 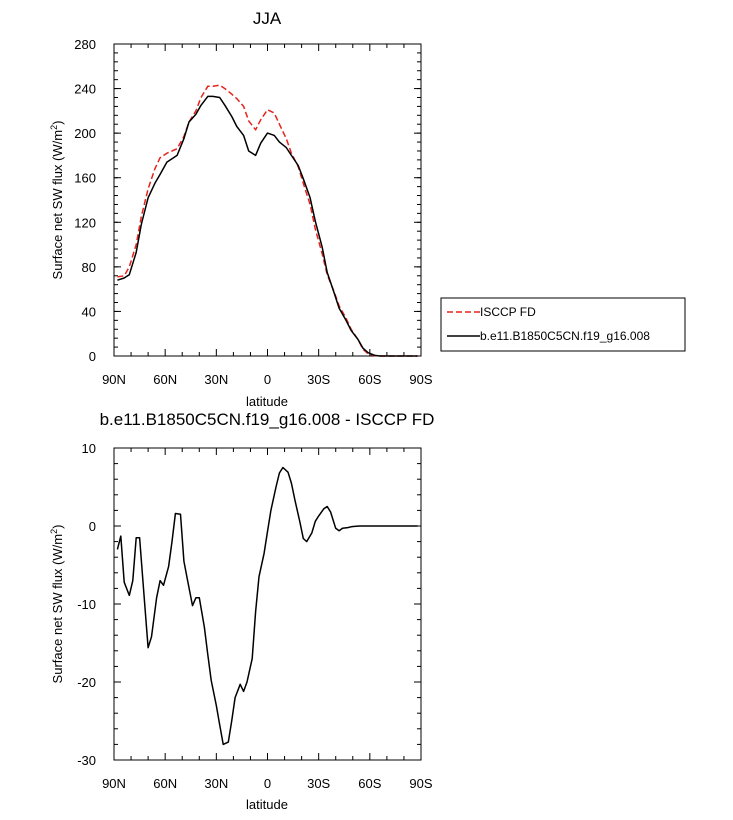 I want to click on bottom-series-lines, so click(x=267, y=606).